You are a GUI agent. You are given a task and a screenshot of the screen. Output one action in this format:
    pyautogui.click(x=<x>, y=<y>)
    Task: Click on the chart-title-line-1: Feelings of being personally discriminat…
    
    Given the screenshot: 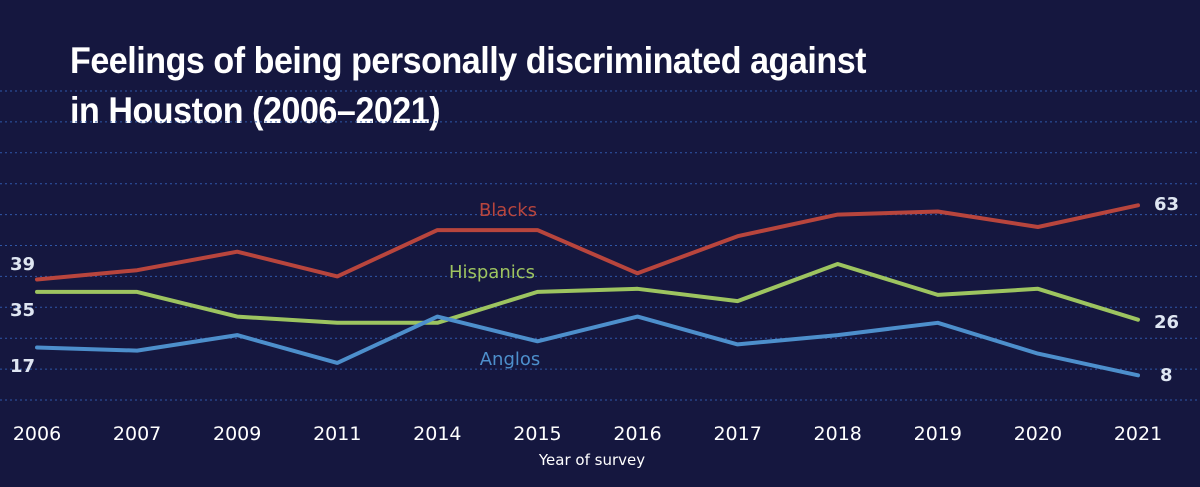 What is the action you would take?
    pyautogui.click(x=468, y=60)
    